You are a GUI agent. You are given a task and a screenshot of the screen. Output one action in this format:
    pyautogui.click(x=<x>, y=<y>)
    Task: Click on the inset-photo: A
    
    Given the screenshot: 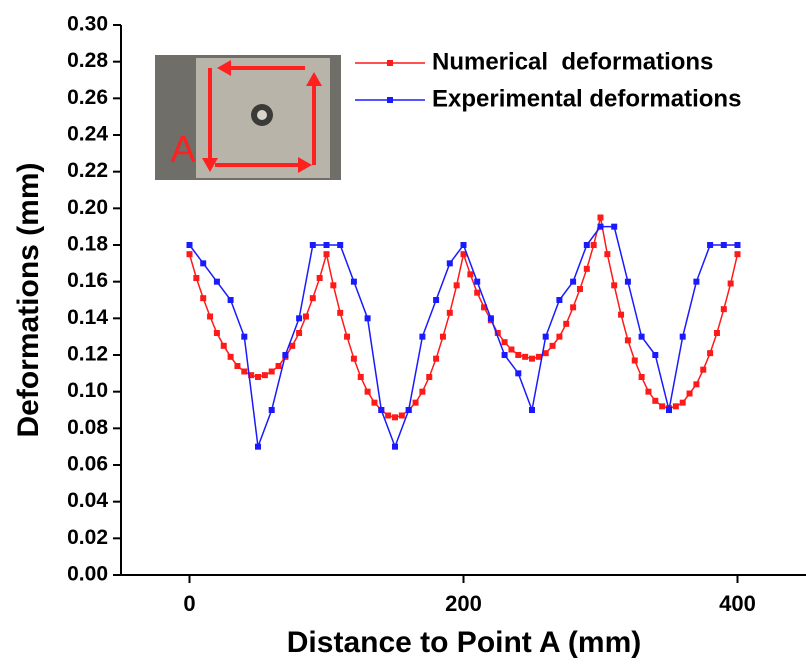 What is the action you would take?
    pyautogui.click(x=248, y=117)
    